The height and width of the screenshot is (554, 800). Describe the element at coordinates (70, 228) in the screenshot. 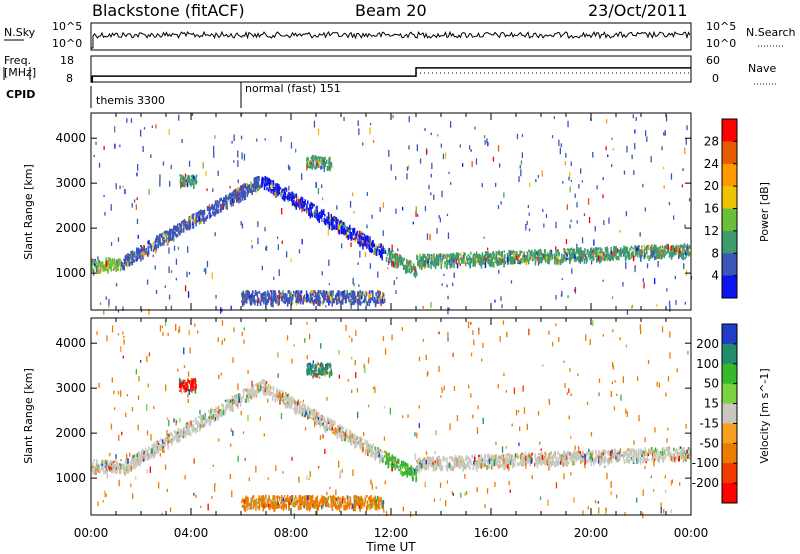

I see `y-tick-label: 2000` at that location.